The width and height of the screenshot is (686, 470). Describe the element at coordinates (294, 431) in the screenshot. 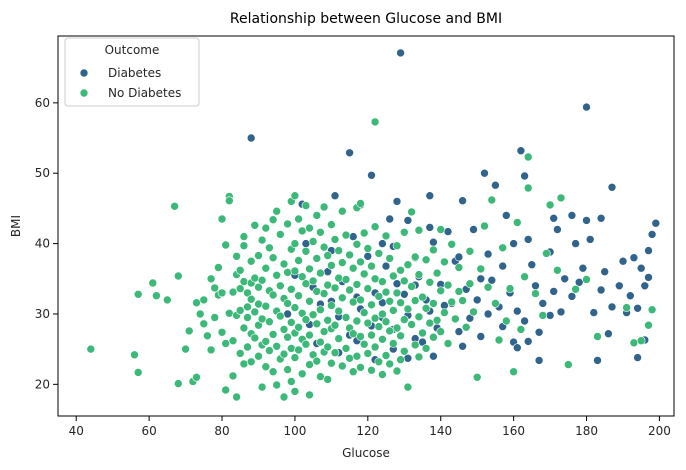

I see `x-tick-label: 100` at that location.